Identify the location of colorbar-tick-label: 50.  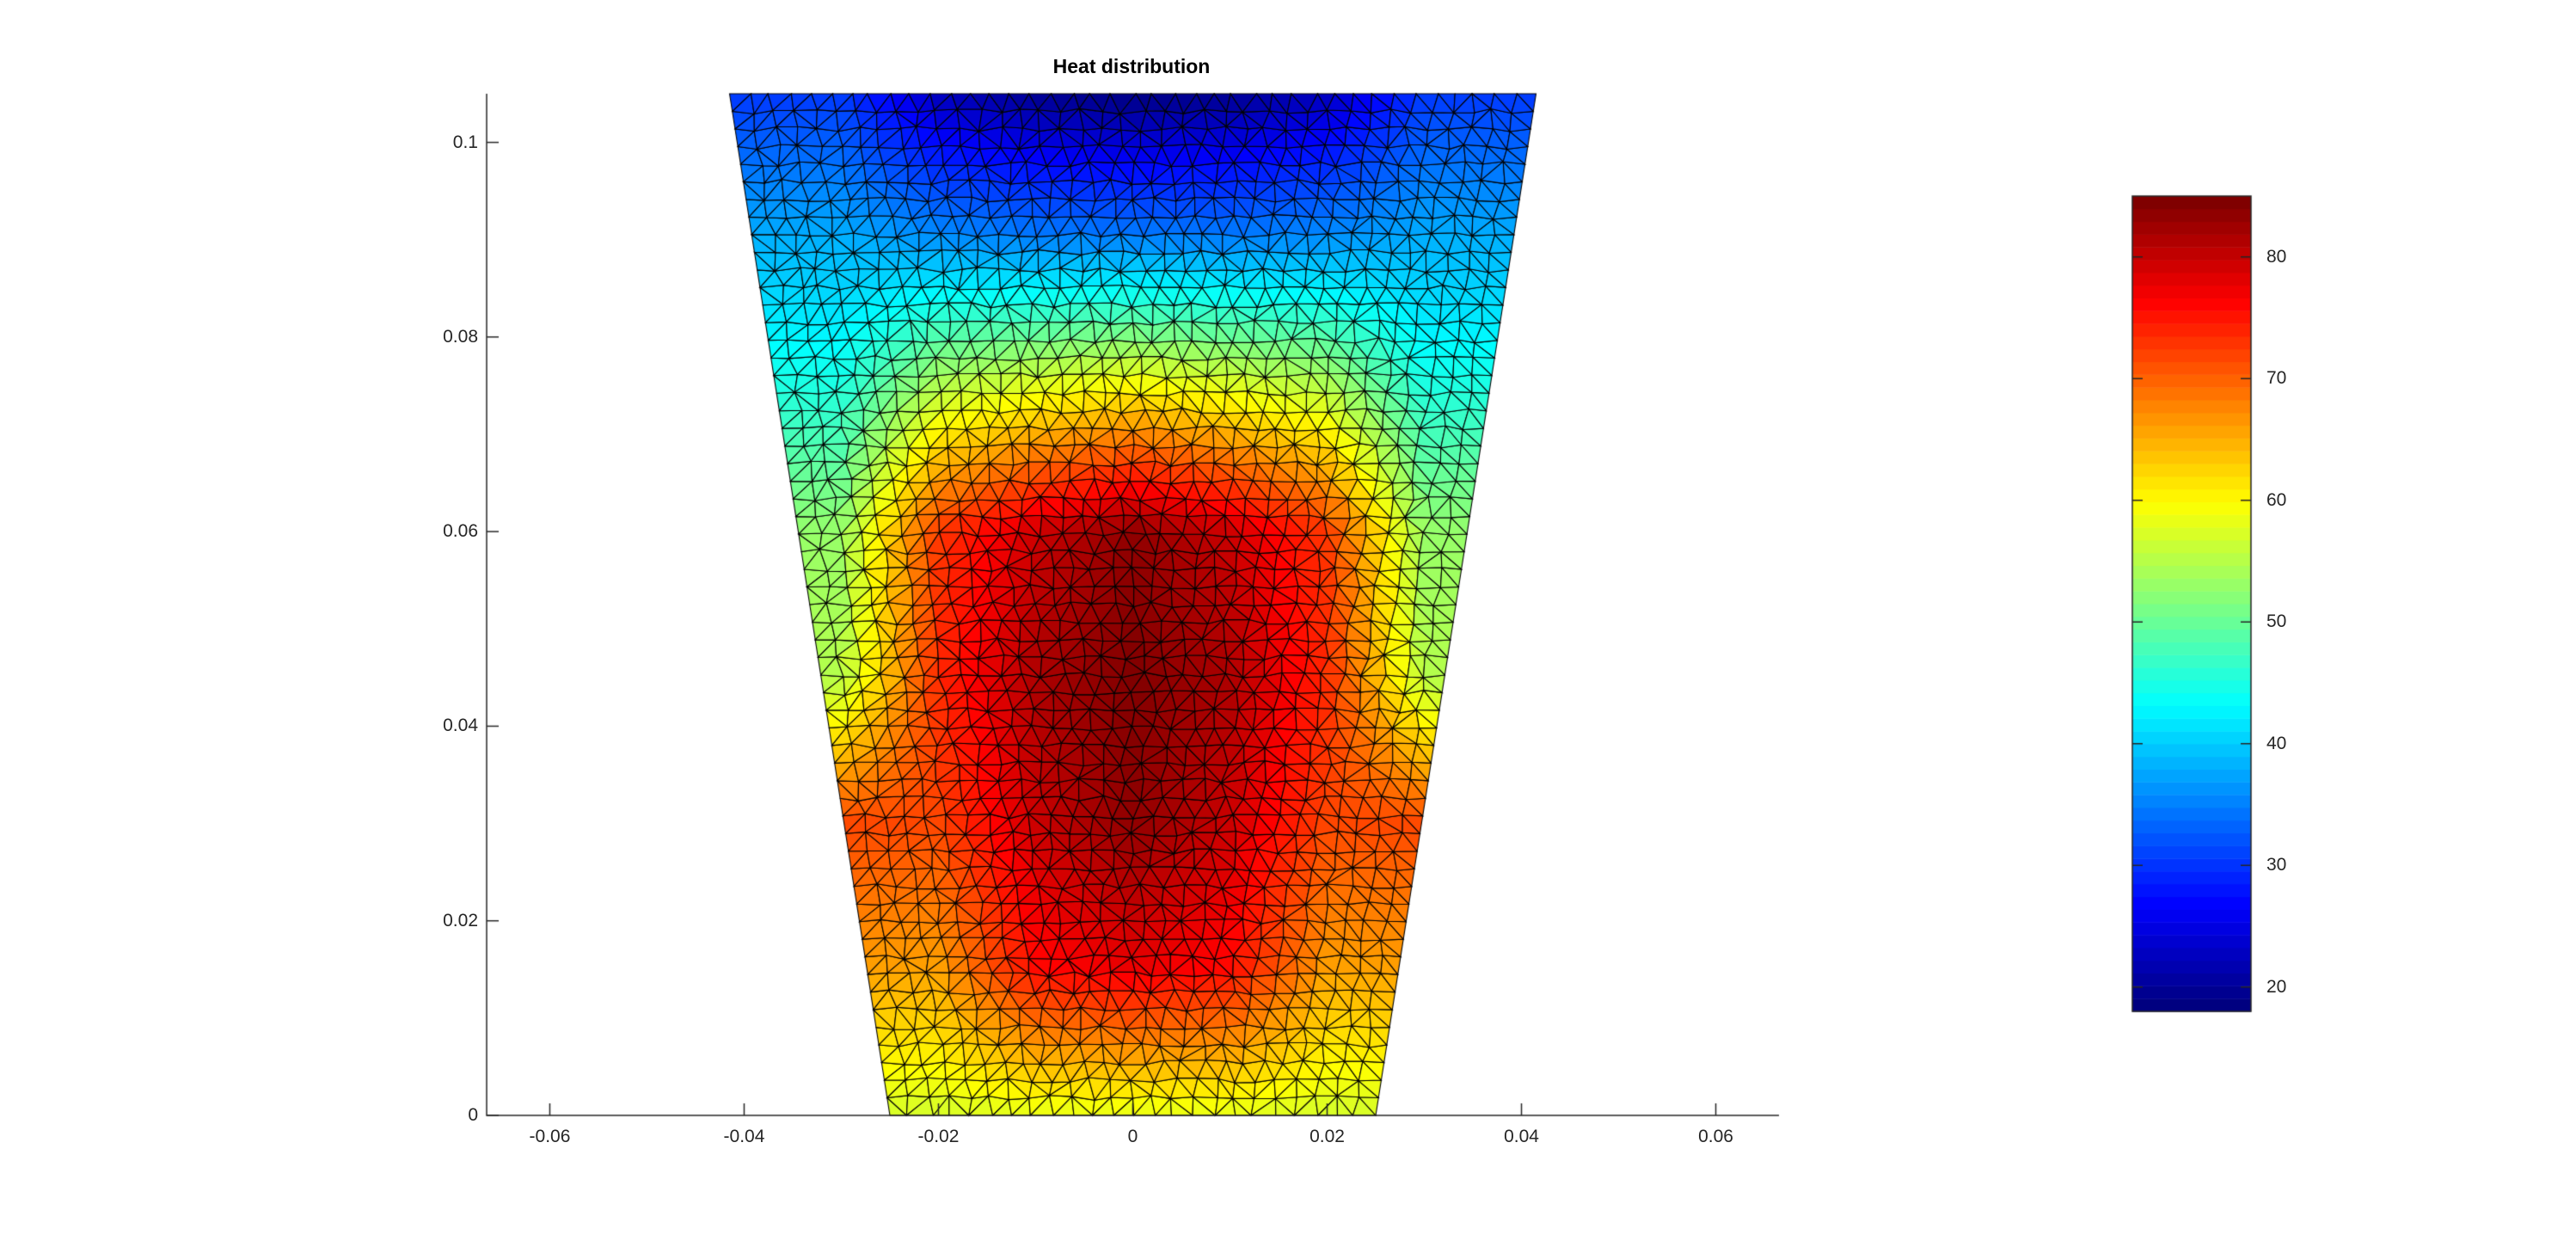
(2276, 621).